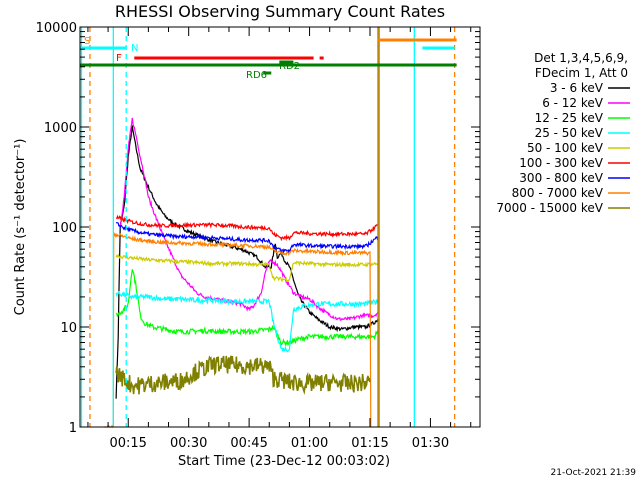 The width and height of the screenshot is (640, 480). Describe the element at coordinates (247, 268) in the screenshot. I see `series-line-50-100-kev` at that location.